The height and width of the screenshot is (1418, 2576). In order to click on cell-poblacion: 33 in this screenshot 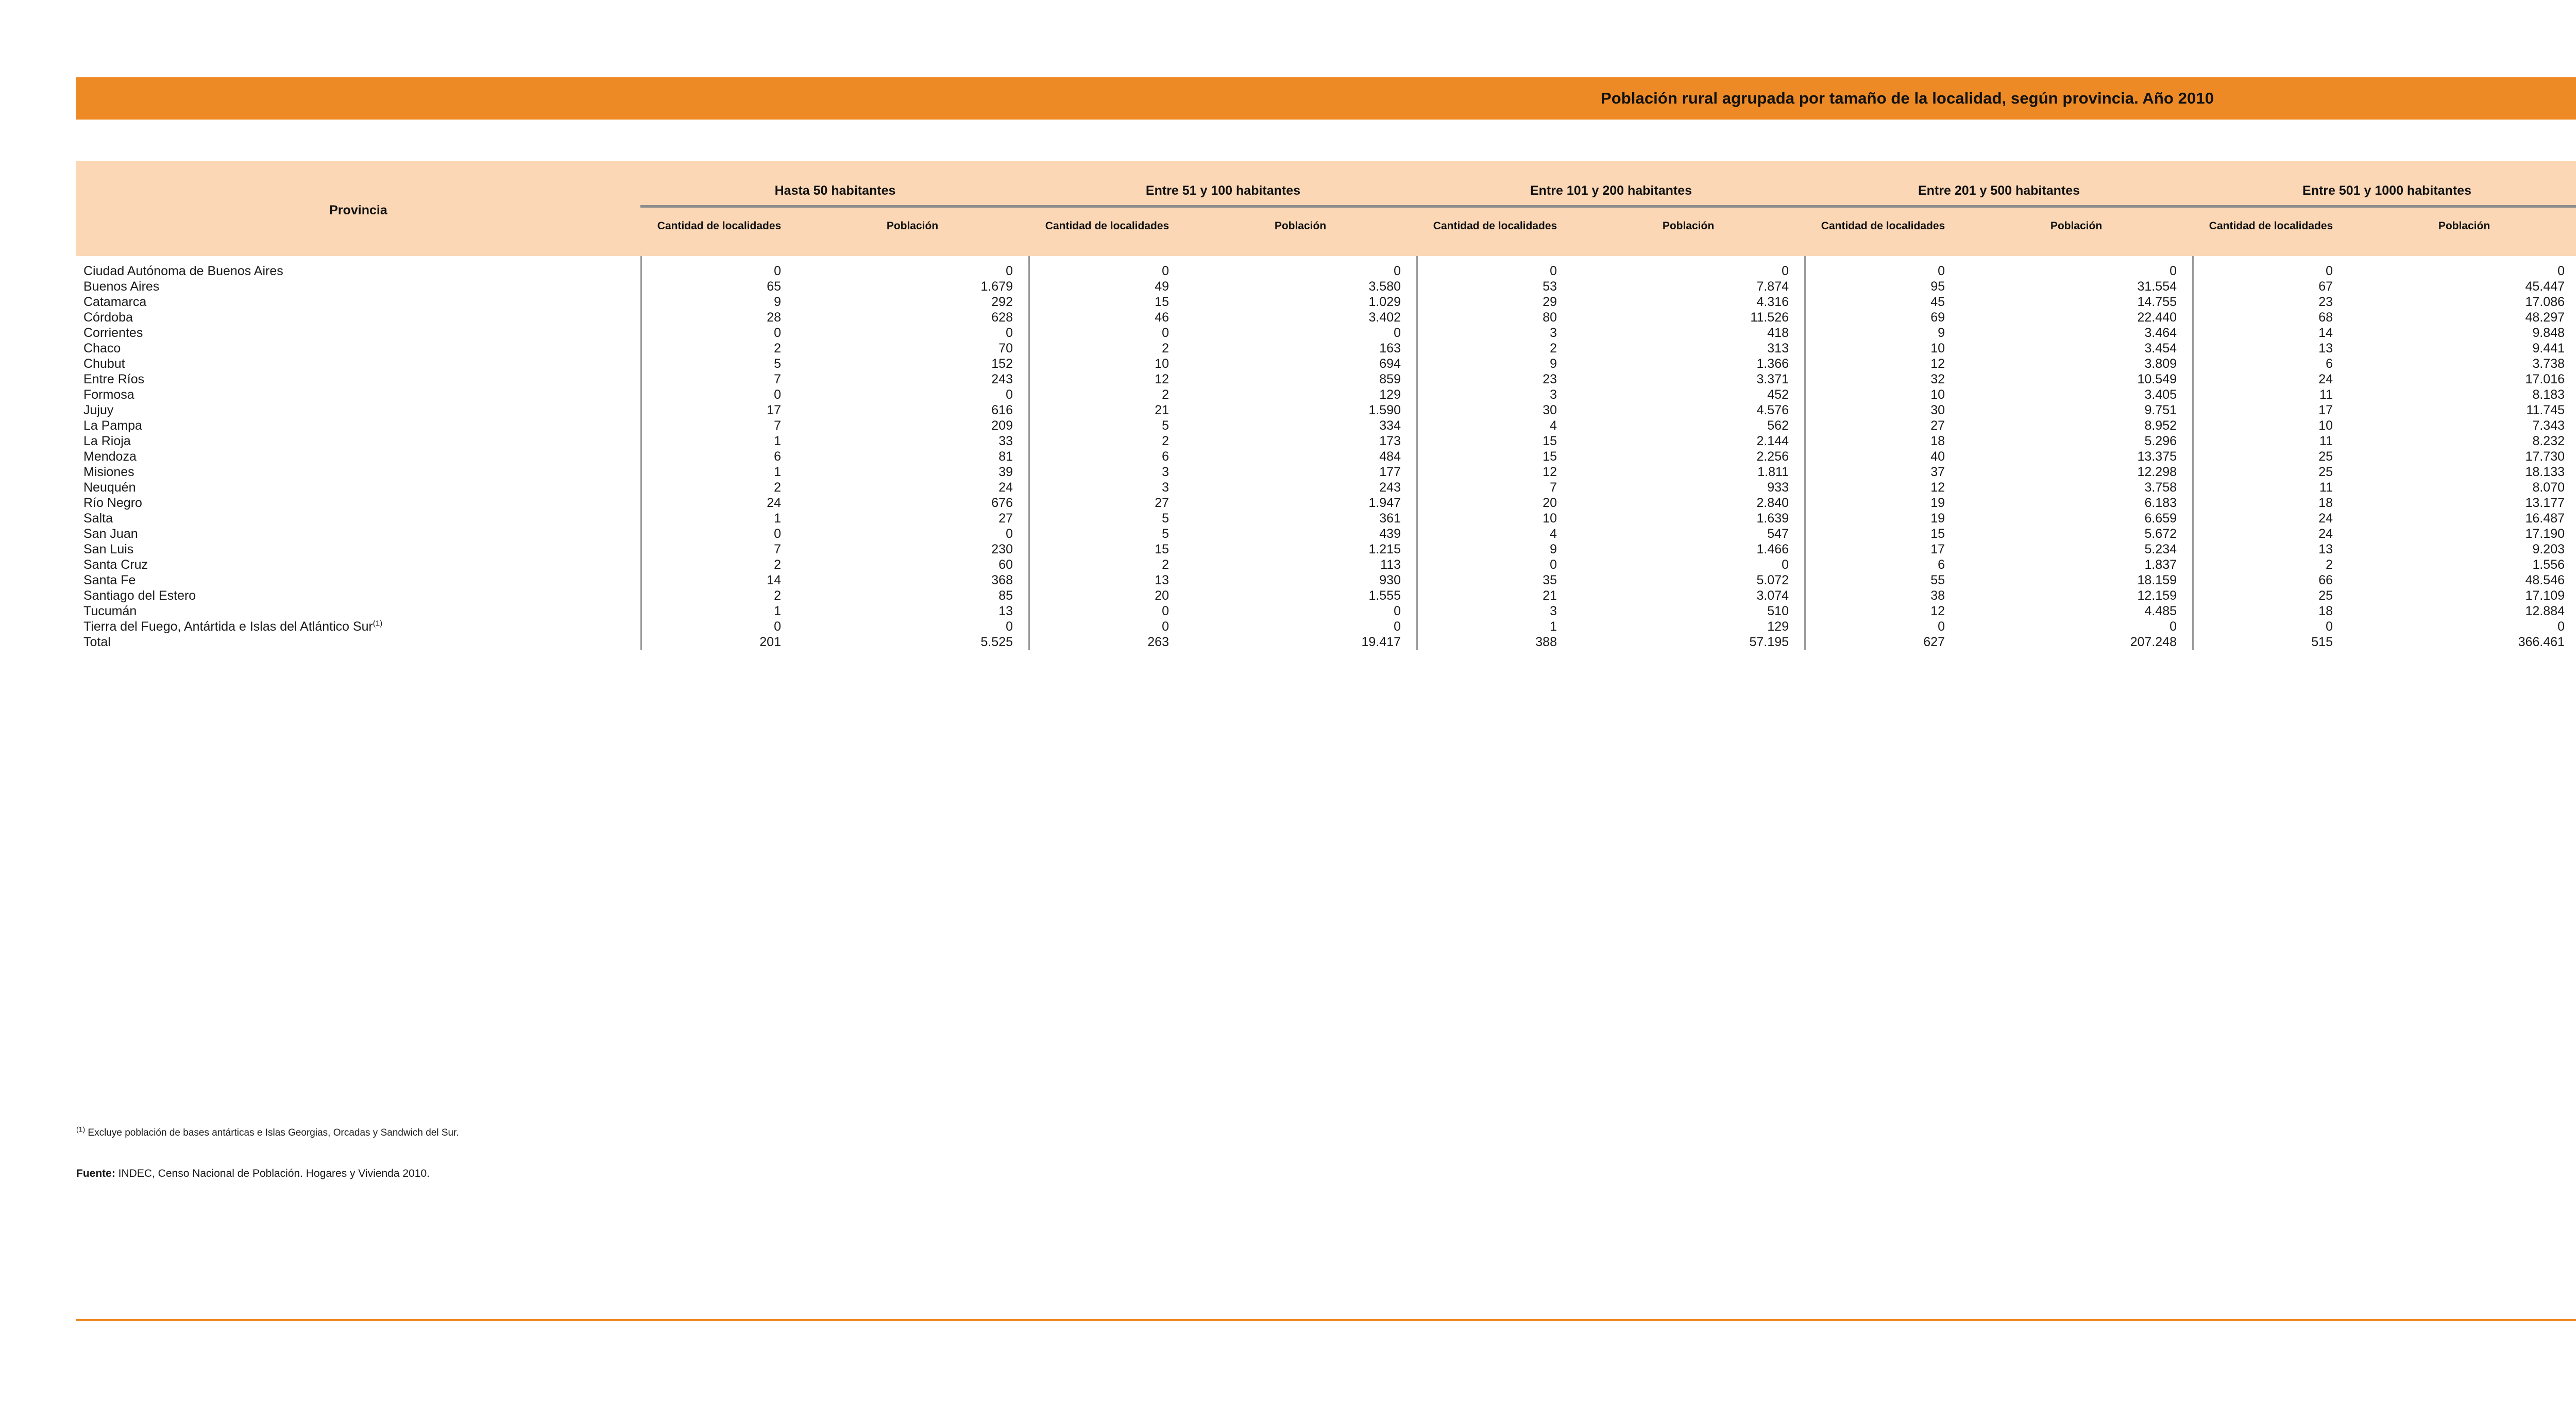, I will do `click(1005, 441)`.